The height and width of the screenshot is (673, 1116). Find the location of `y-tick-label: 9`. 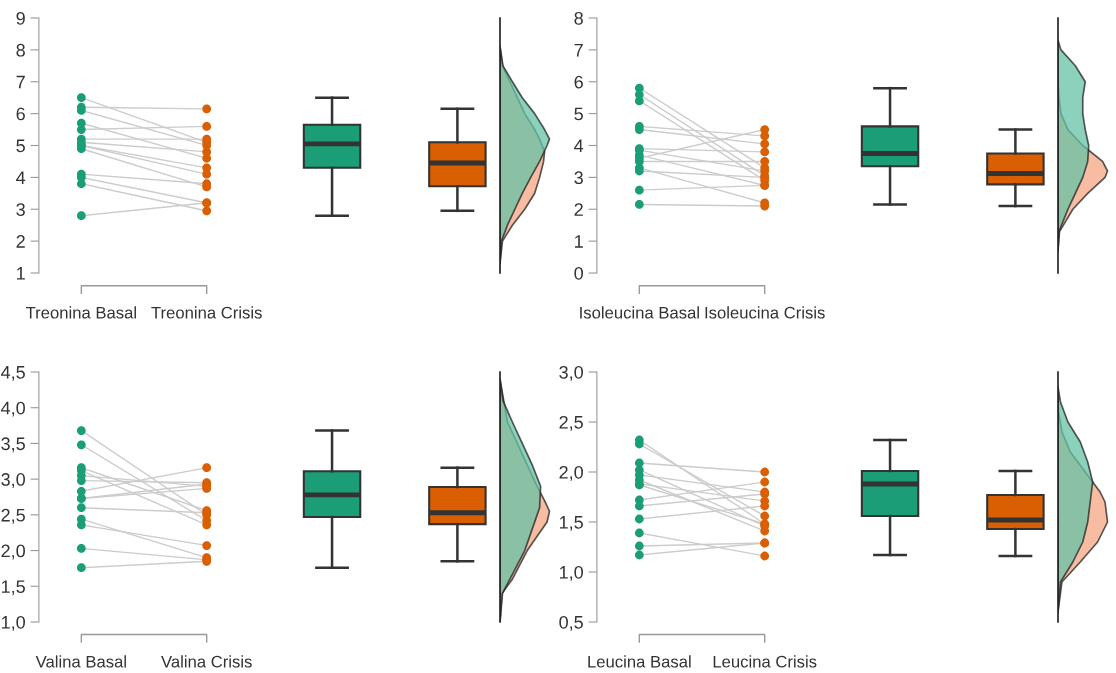

y-tick-label: 9 is located at coordinates (20, 18).